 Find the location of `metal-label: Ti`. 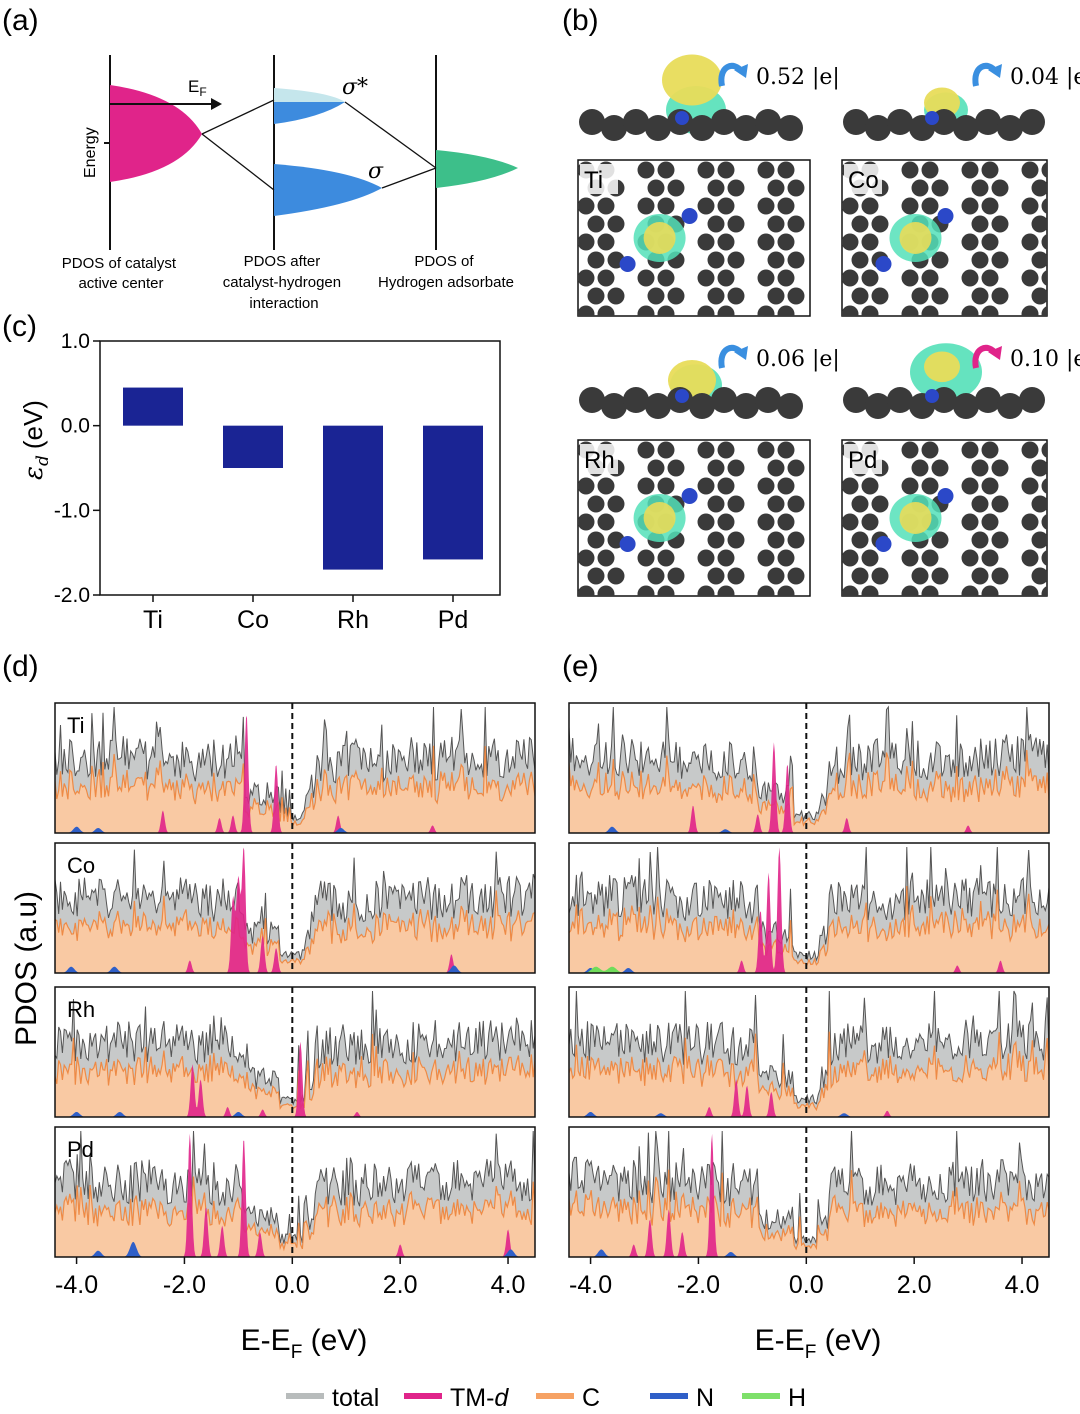

metal-label: Ti is located at coordinates (76, 725).